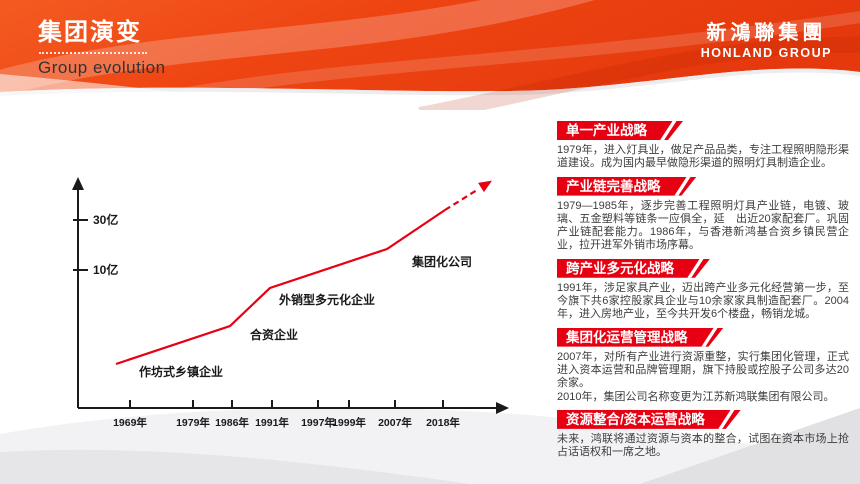 This screenshot has height=484, width=860. What do you see at coordinates (349, 422) in the screenshot?
I see `x-tick-label: 1999年` at bounding box center [349, 422].